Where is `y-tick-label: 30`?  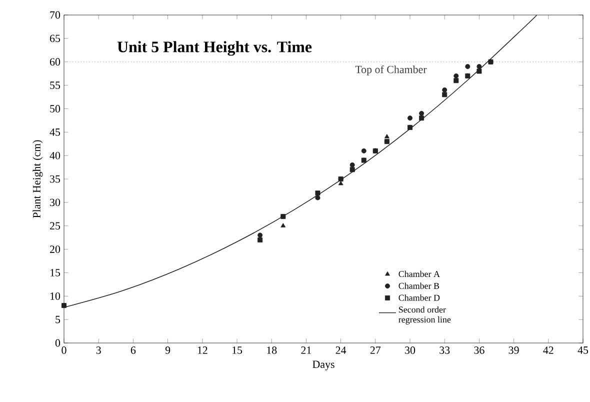
y-tick-label: 30 is located at coordinates (55, 202).